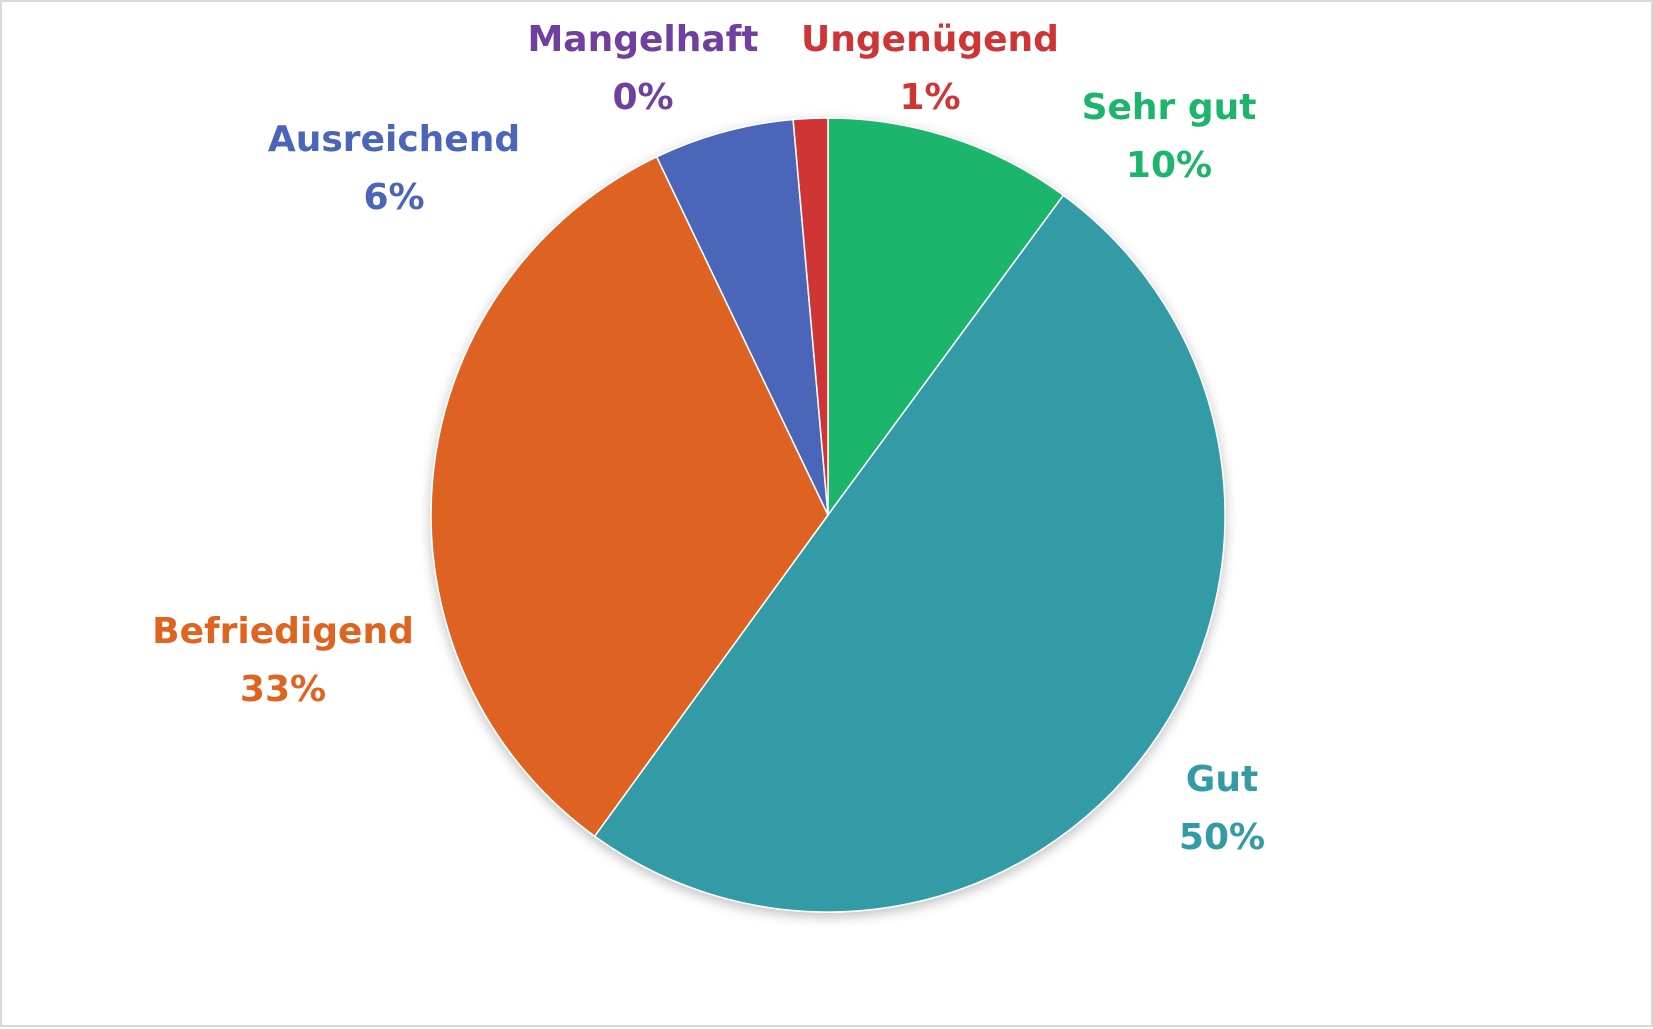 The width and height of the screenshot is (1653, 1029). I want to click on data-label-percent-gut: 50%, so click(1222, 837).